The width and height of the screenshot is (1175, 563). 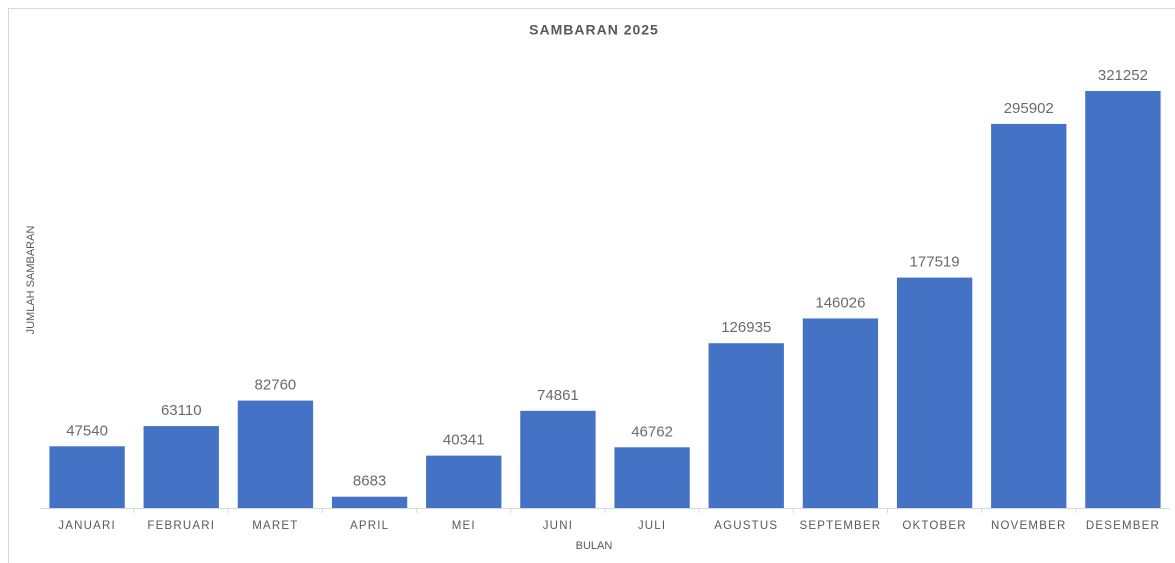 I want to click on x-tick-label: DESEMBER, so click(x=1123, y=526).